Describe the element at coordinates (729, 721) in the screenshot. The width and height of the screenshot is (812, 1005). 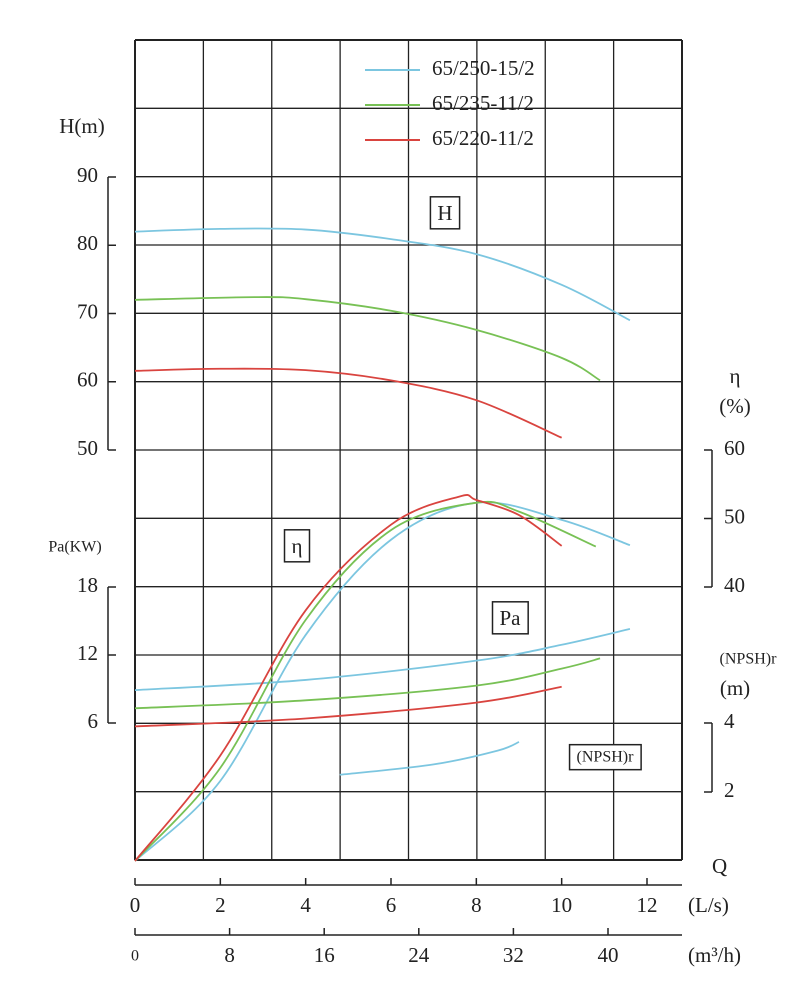
I see `y-tick-label: 4` at that location.